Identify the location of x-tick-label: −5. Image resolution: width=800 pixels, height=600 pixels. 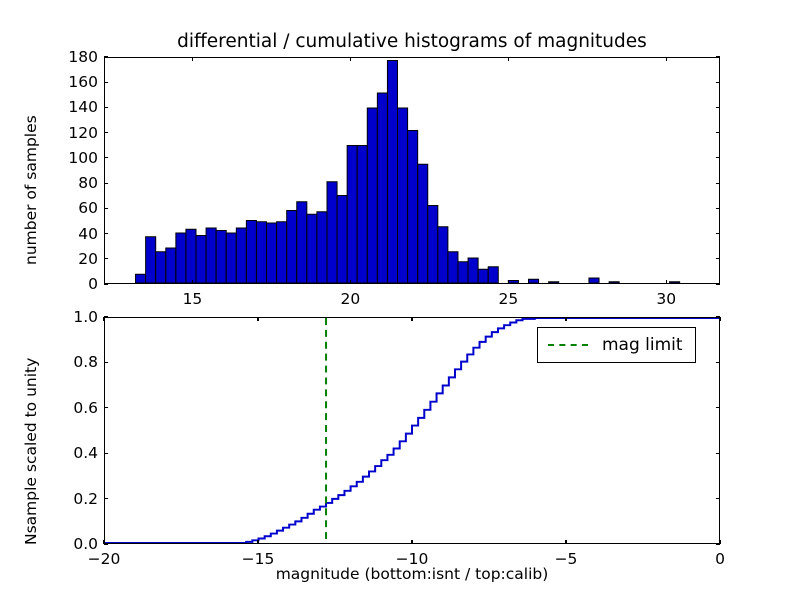
(566, 559).